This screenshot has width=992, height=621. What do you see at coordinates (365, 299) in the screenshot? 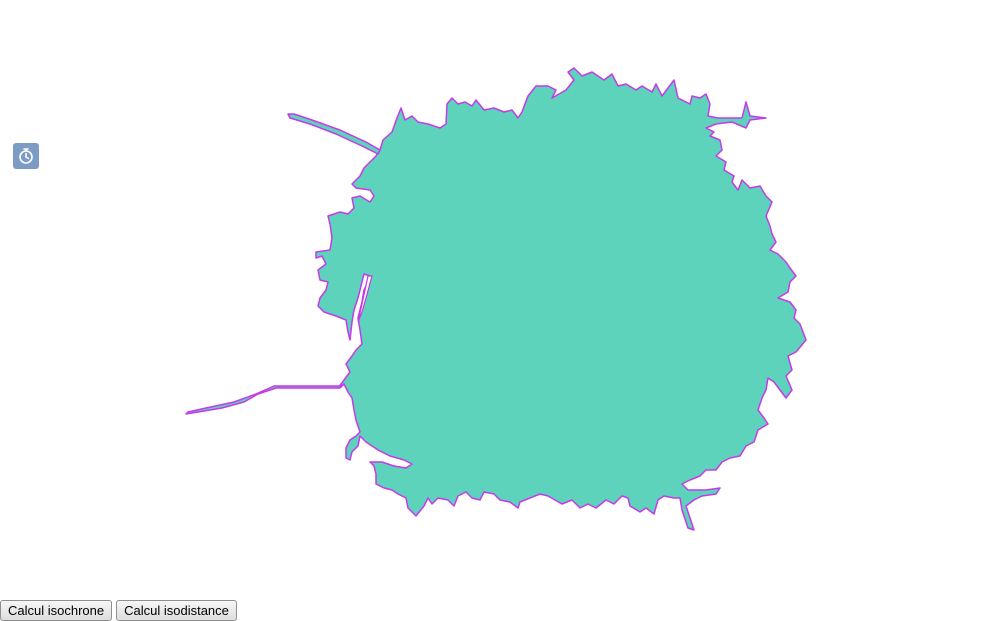
I see `isochrone-inner-gap` at bounding box center [365, 299].